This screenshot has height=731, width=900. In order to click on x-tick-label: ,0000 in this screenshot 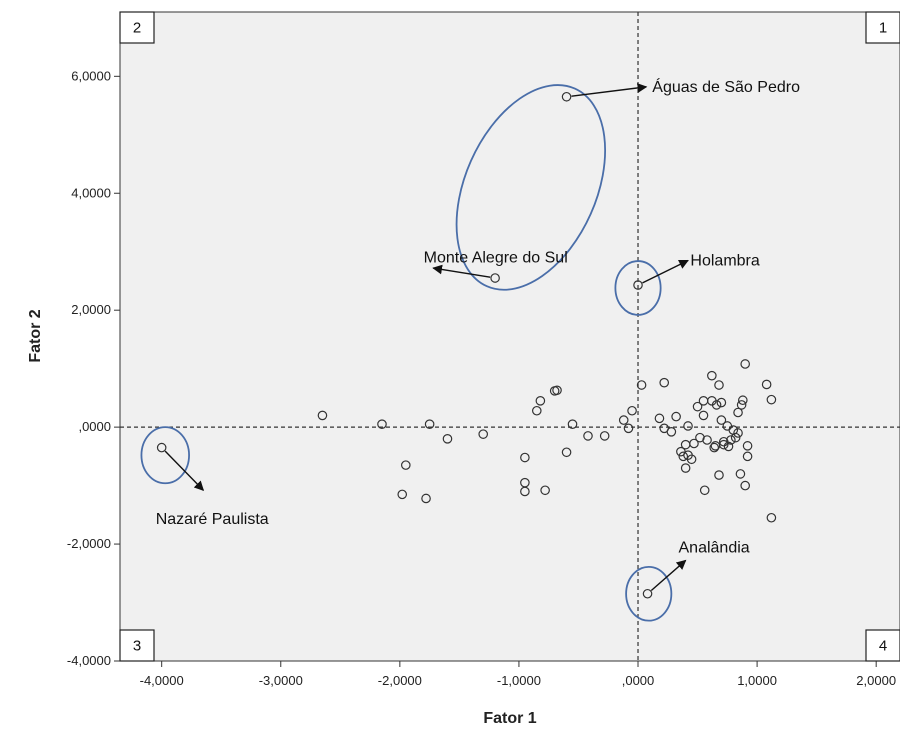, I will do `click(638, 680)`.